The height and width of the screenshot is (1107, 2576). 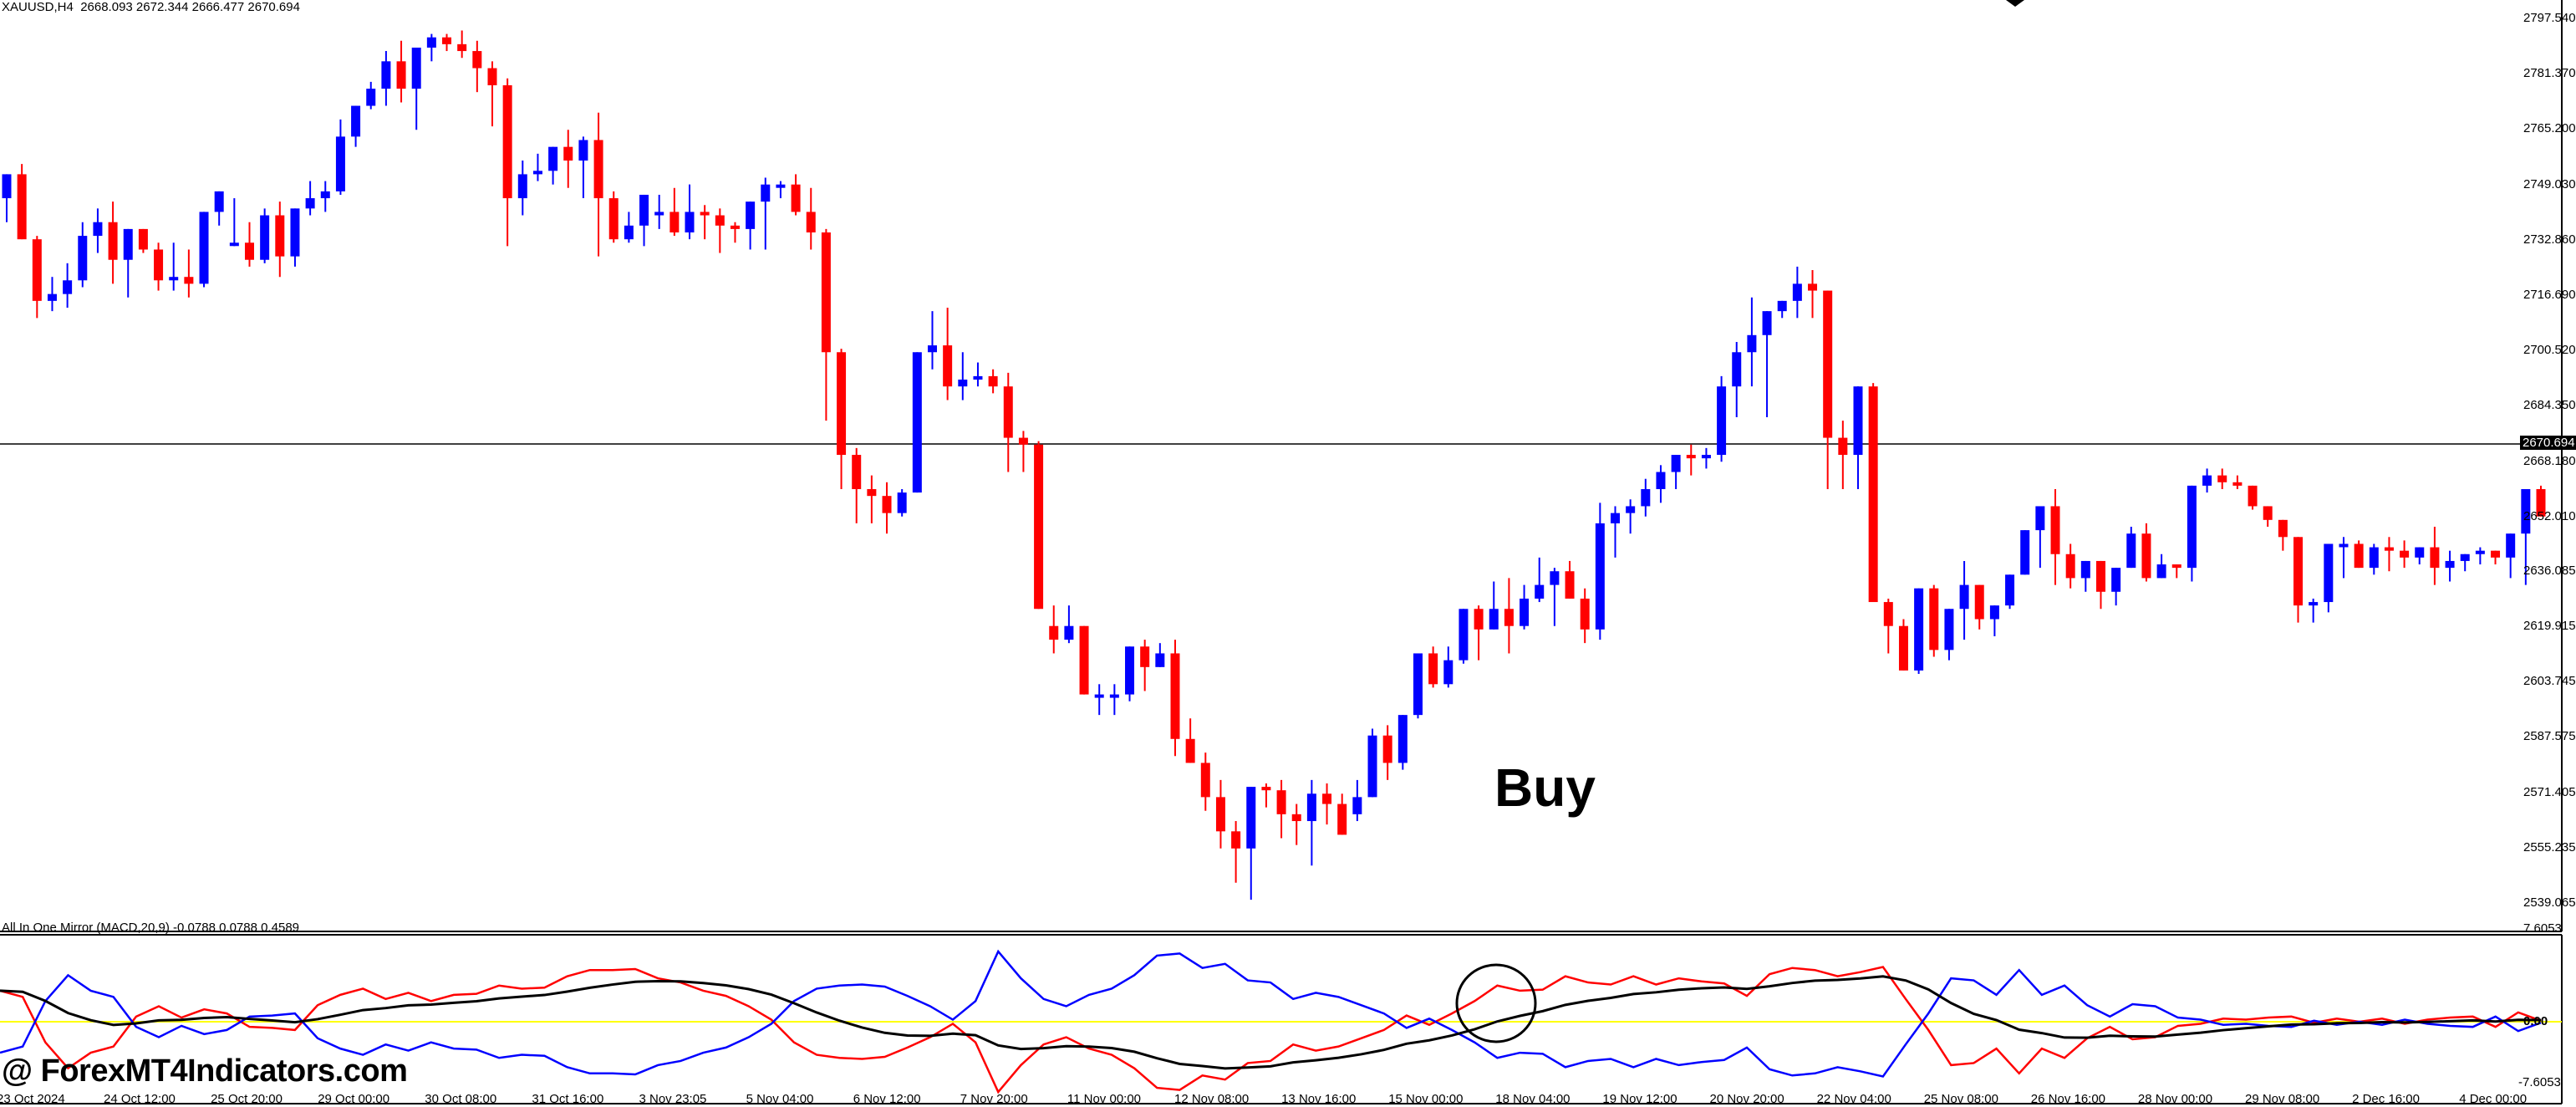 I want to click on time-tick-label: 11 Nov 00:00, so click(x=1104, y=1099).